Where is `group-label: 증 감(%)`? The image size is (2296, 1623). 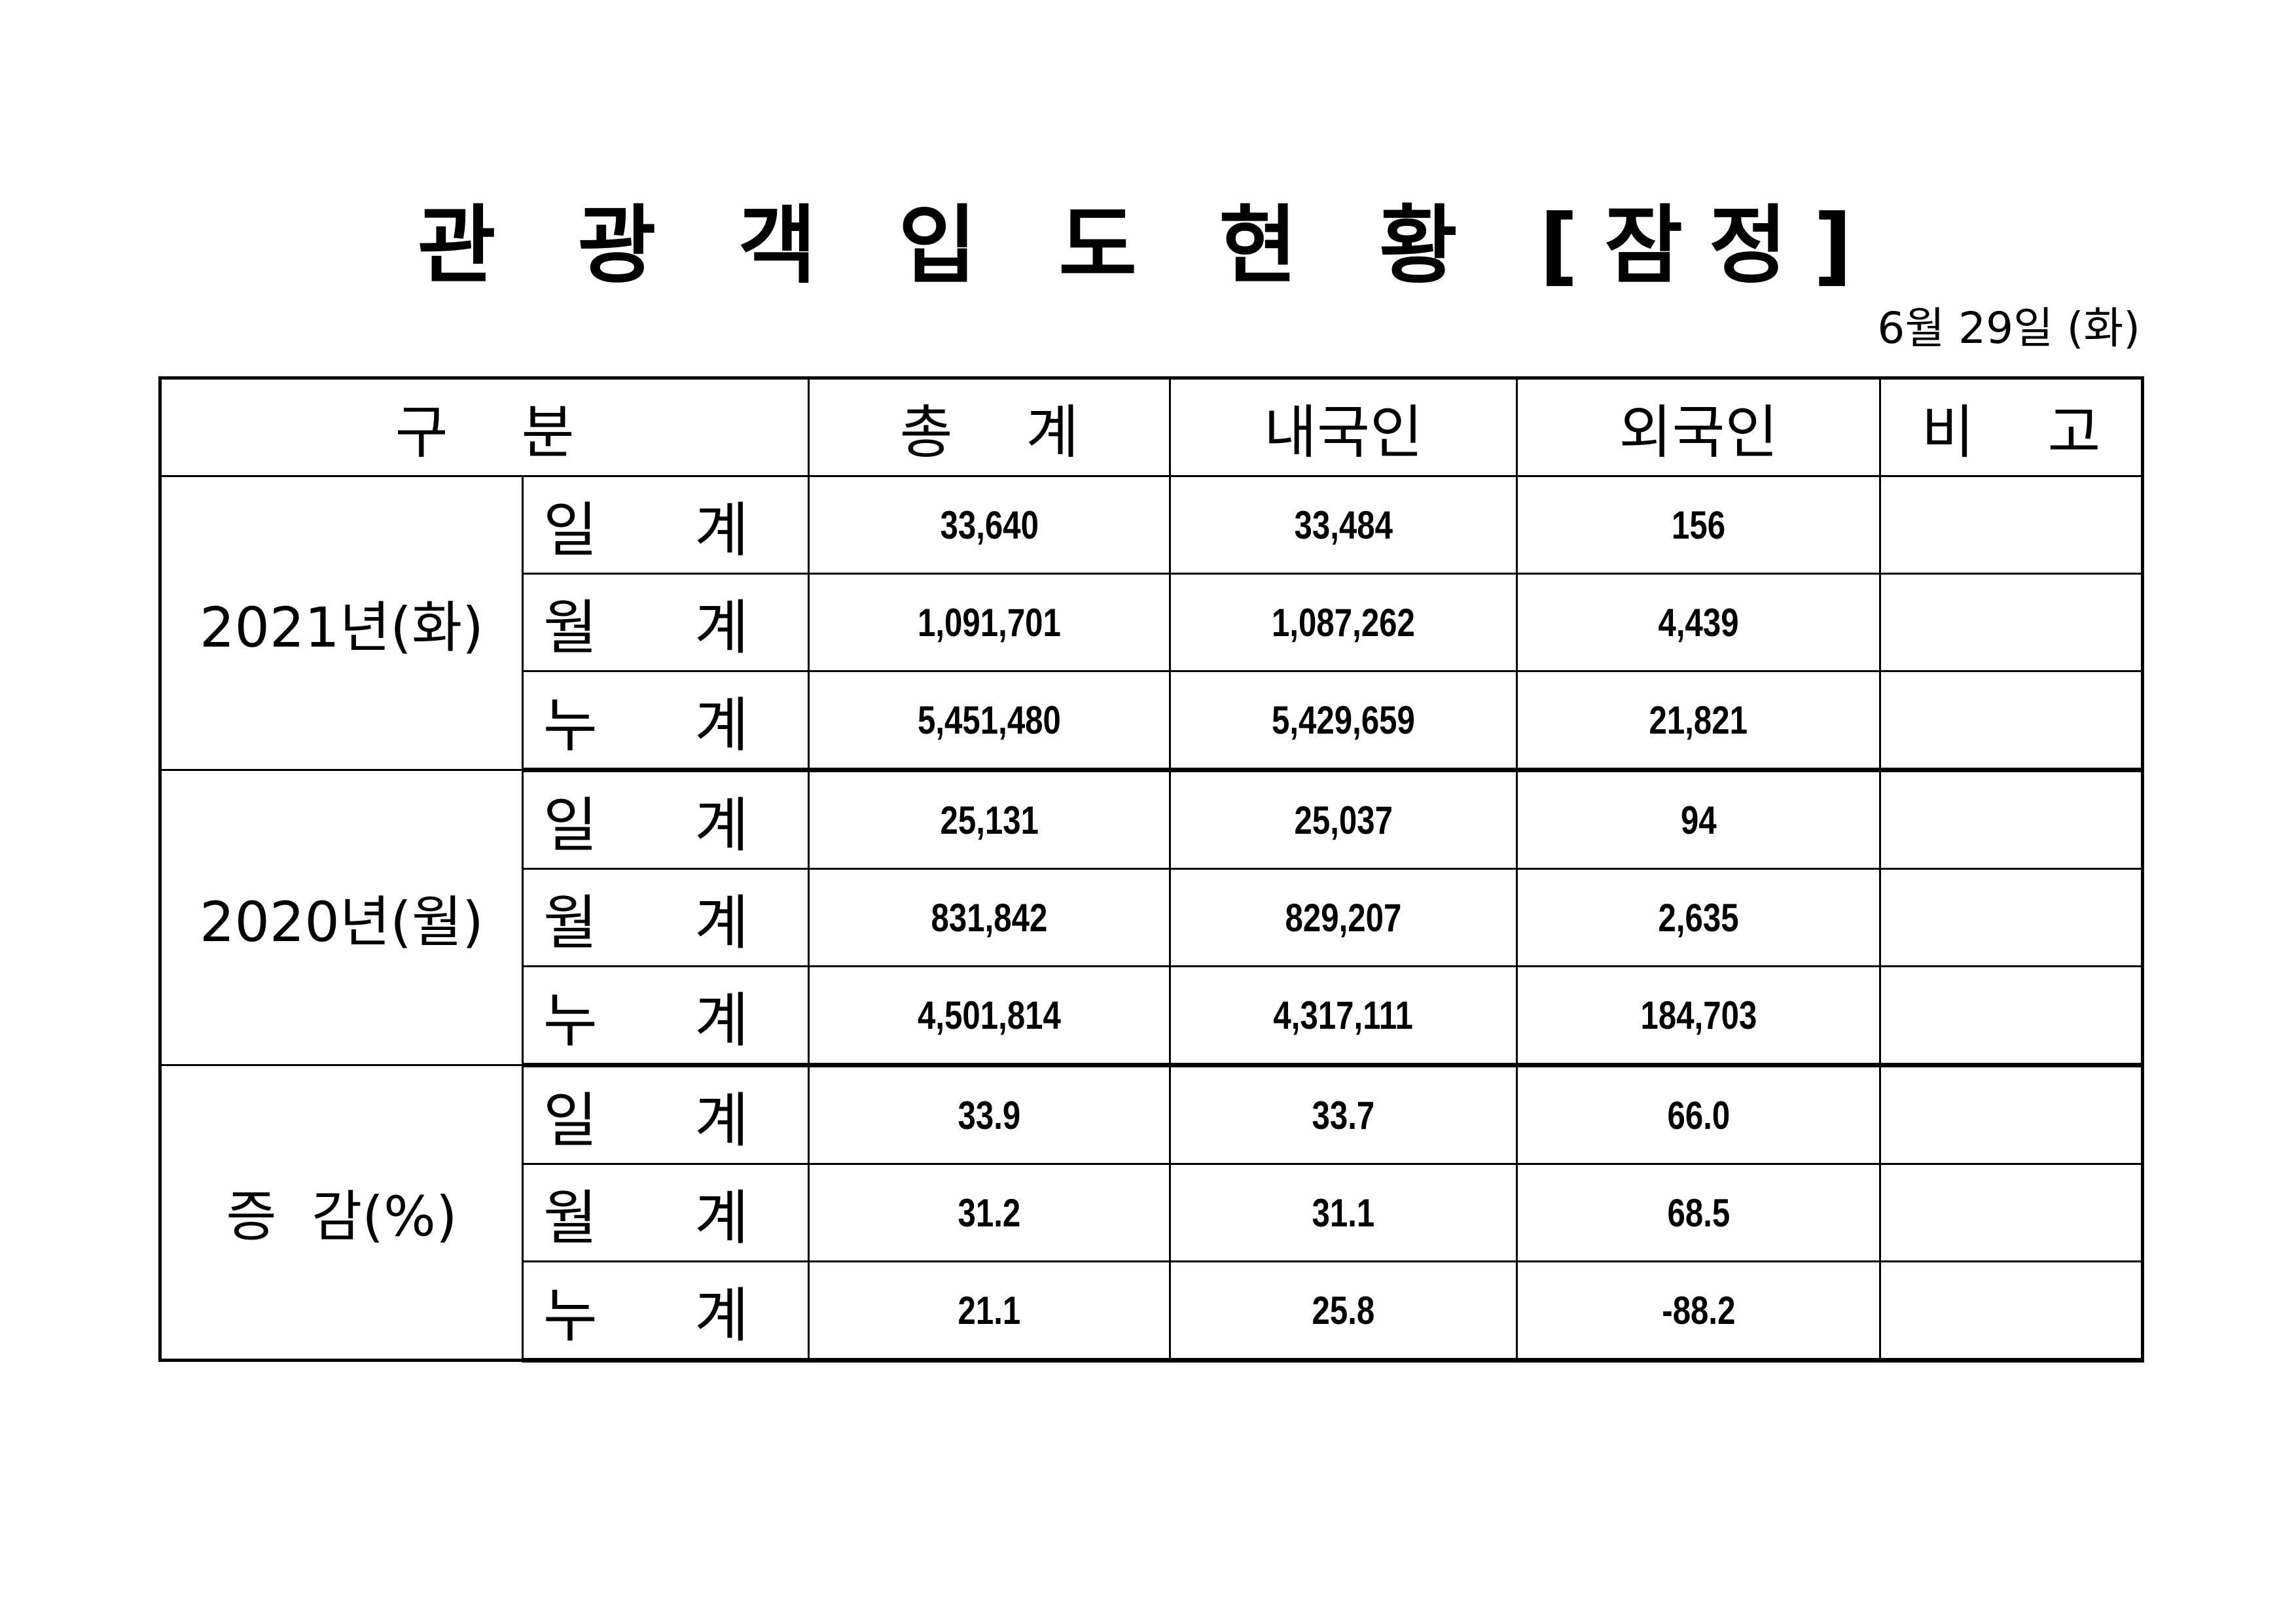
group-label: 증 감(%) is located at coordinates (341, 1212).